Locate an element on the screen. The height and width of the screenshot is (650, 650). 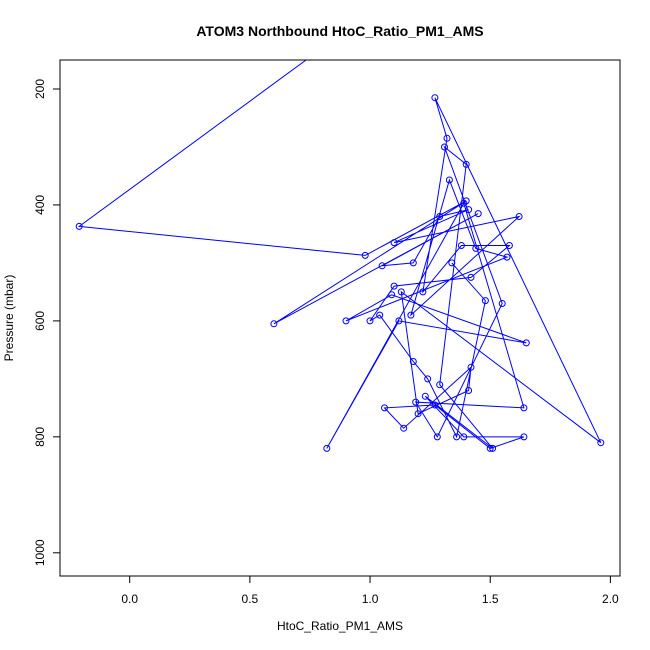
y-tick-label: 600 is located at coordinates (40, 321).